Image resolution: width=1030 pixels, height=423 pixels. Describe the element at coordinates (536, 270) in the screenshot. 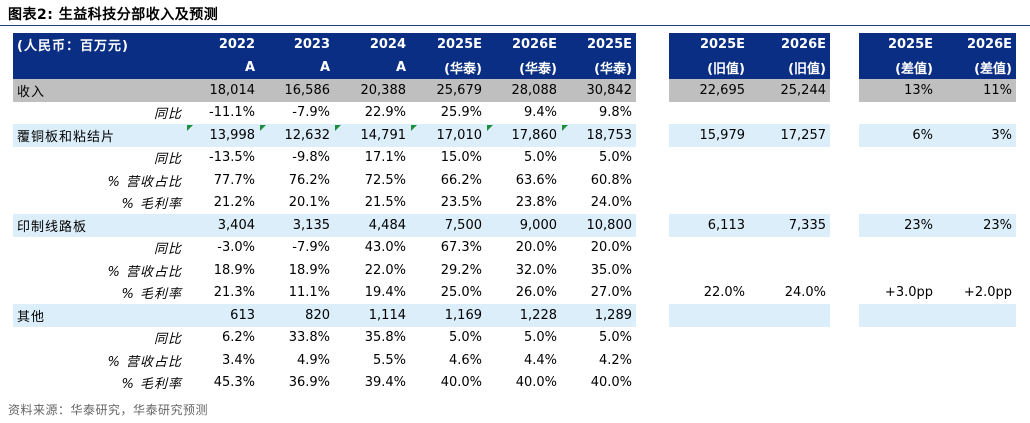

I see `value-cell: 32.0%` at that location.